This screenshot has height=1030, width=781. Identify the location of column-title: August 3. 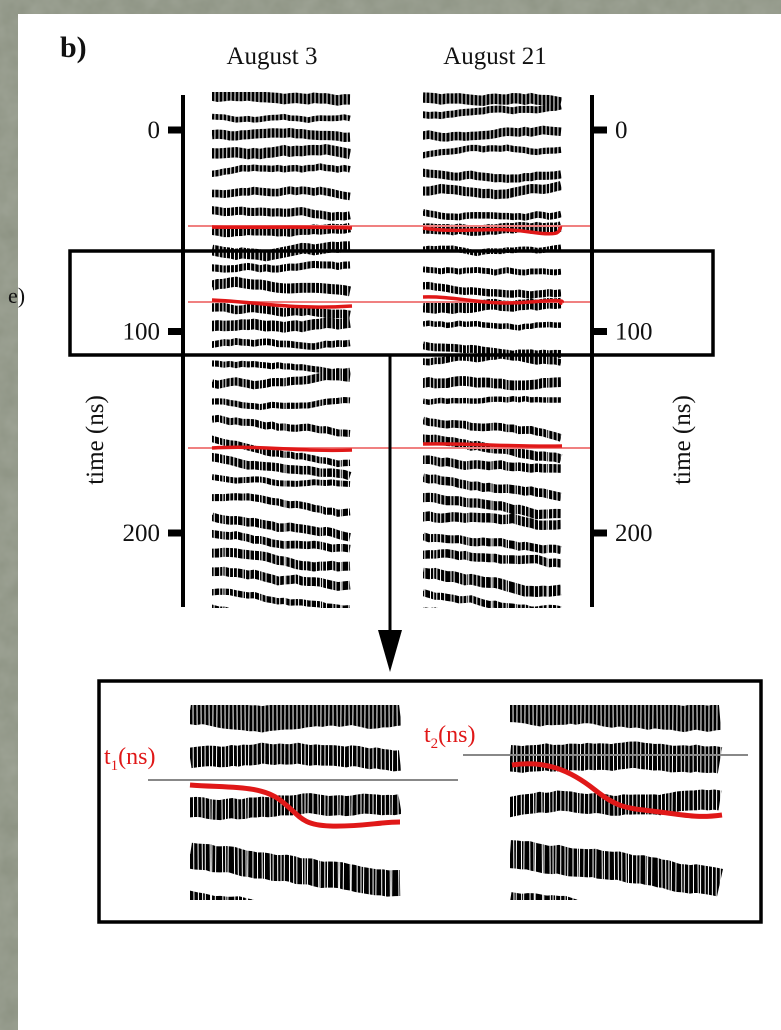
(272, 56).